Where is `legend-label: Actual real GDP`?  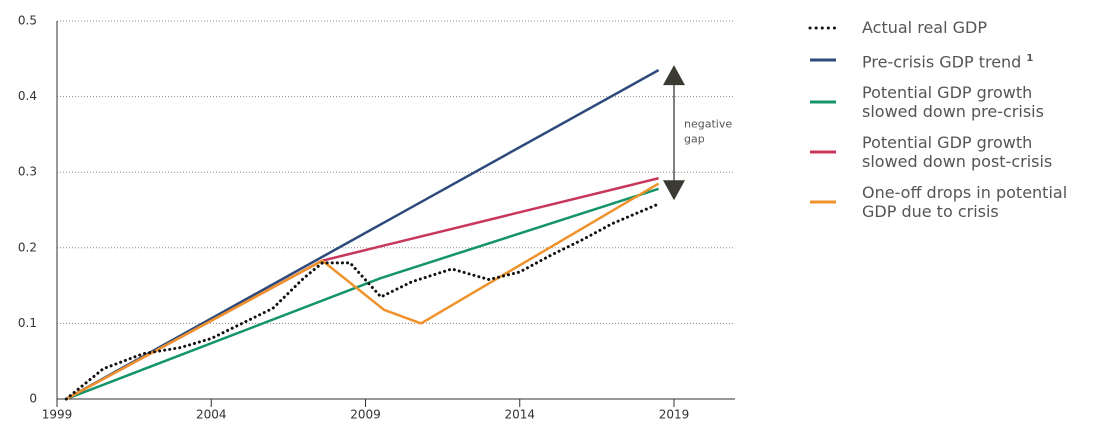 legend-label: Actual real GDP is located at coordinates (977, 27).